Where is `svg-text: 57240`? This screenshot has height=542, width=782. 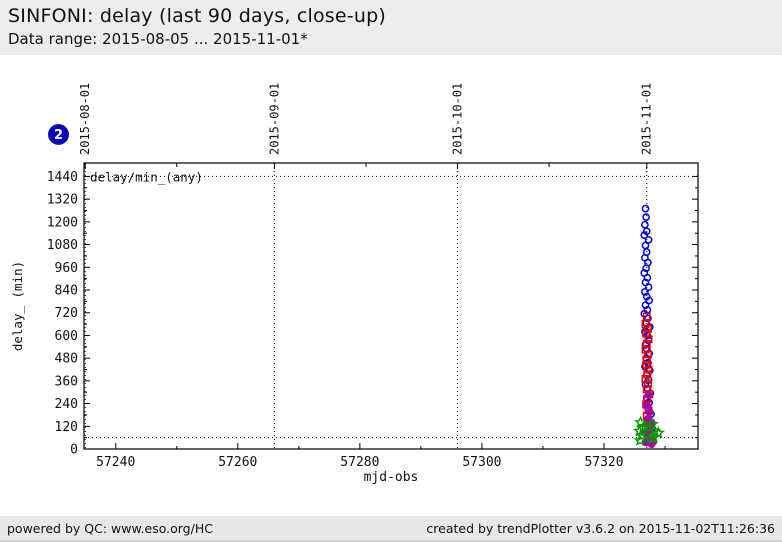 svg-text: 57240 is located at coordinates (115, 462).